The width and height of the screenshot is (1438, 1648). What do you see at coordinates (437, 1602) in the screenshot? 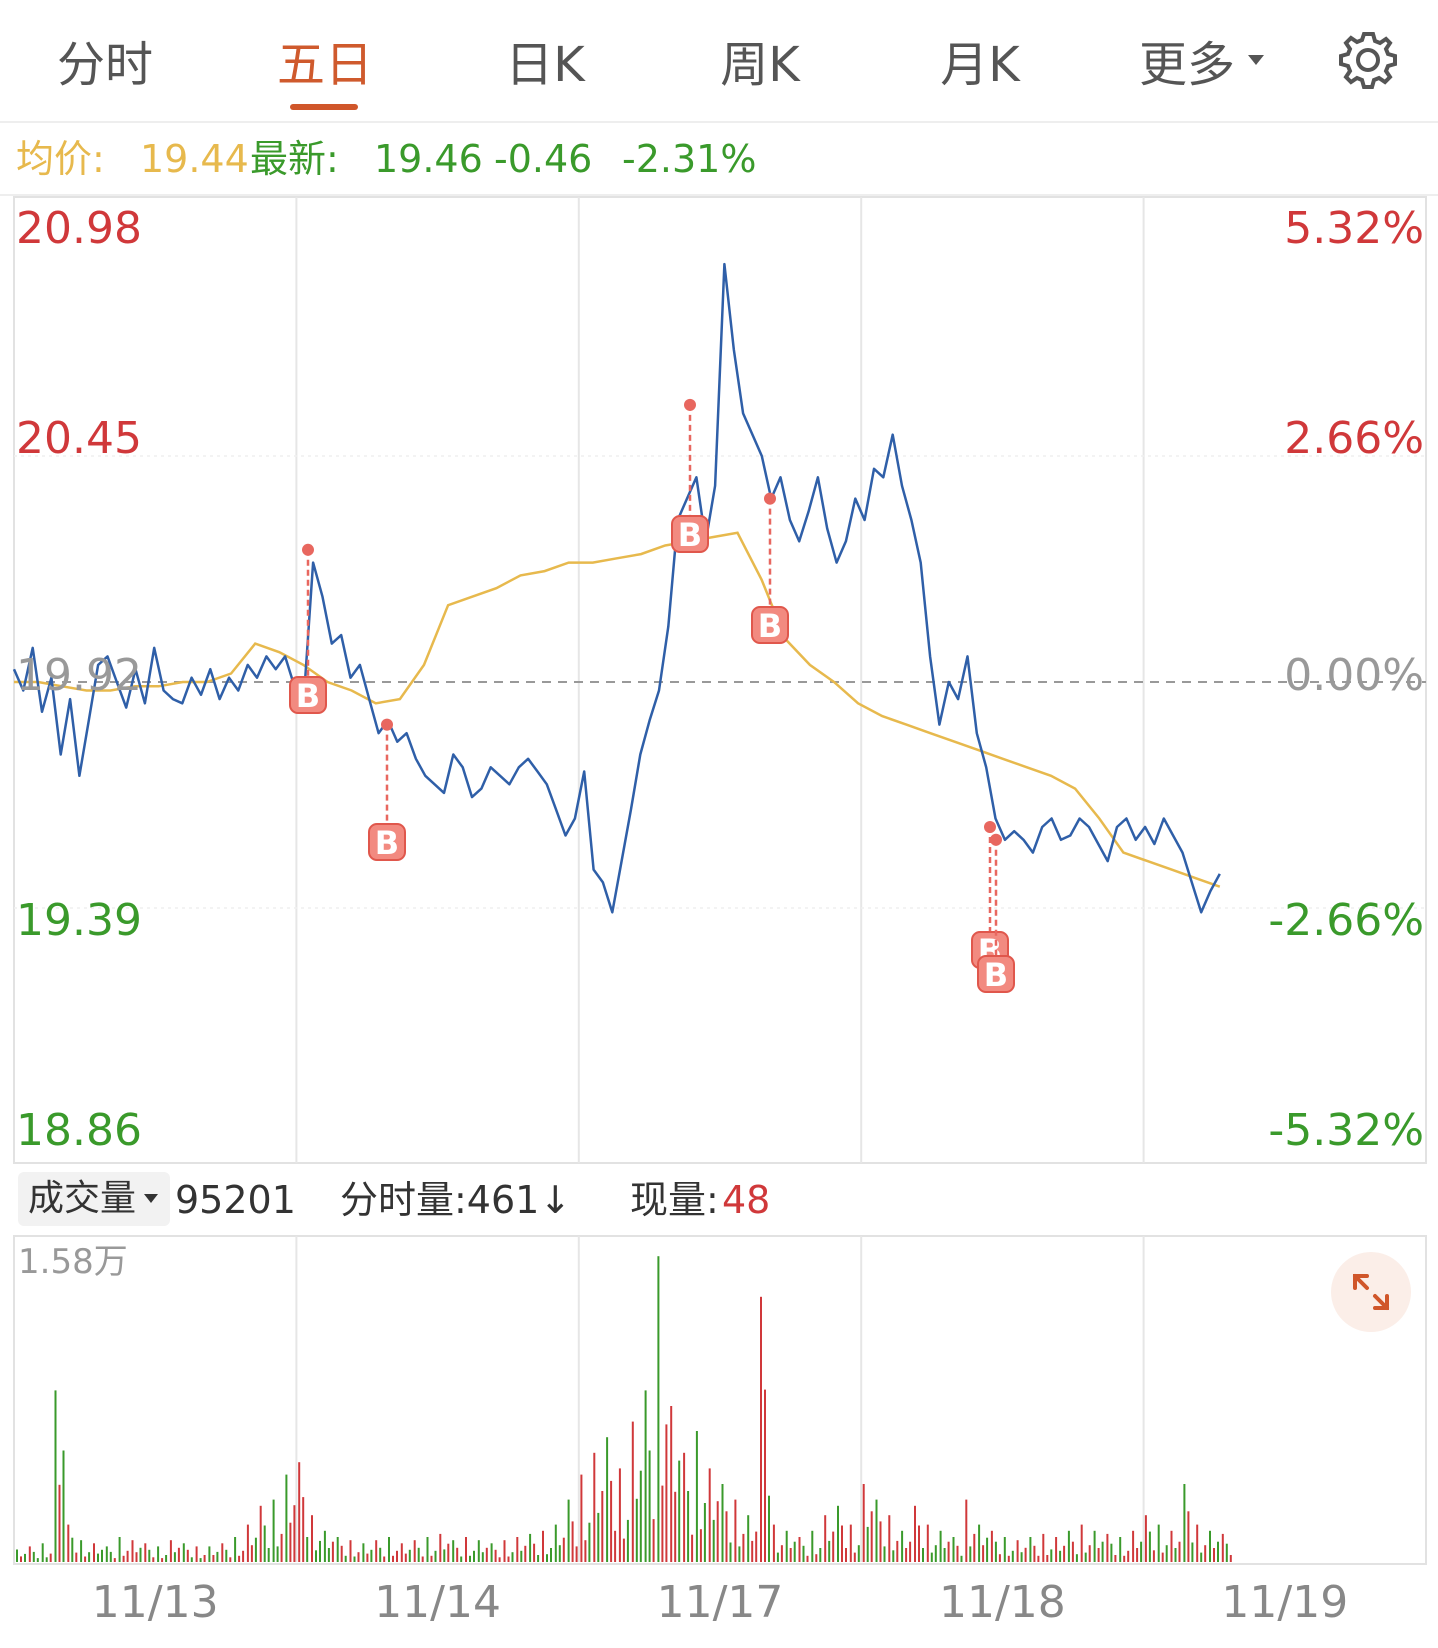
I see `date-axis-label: 11/14` at bounding box center [437, 1602].